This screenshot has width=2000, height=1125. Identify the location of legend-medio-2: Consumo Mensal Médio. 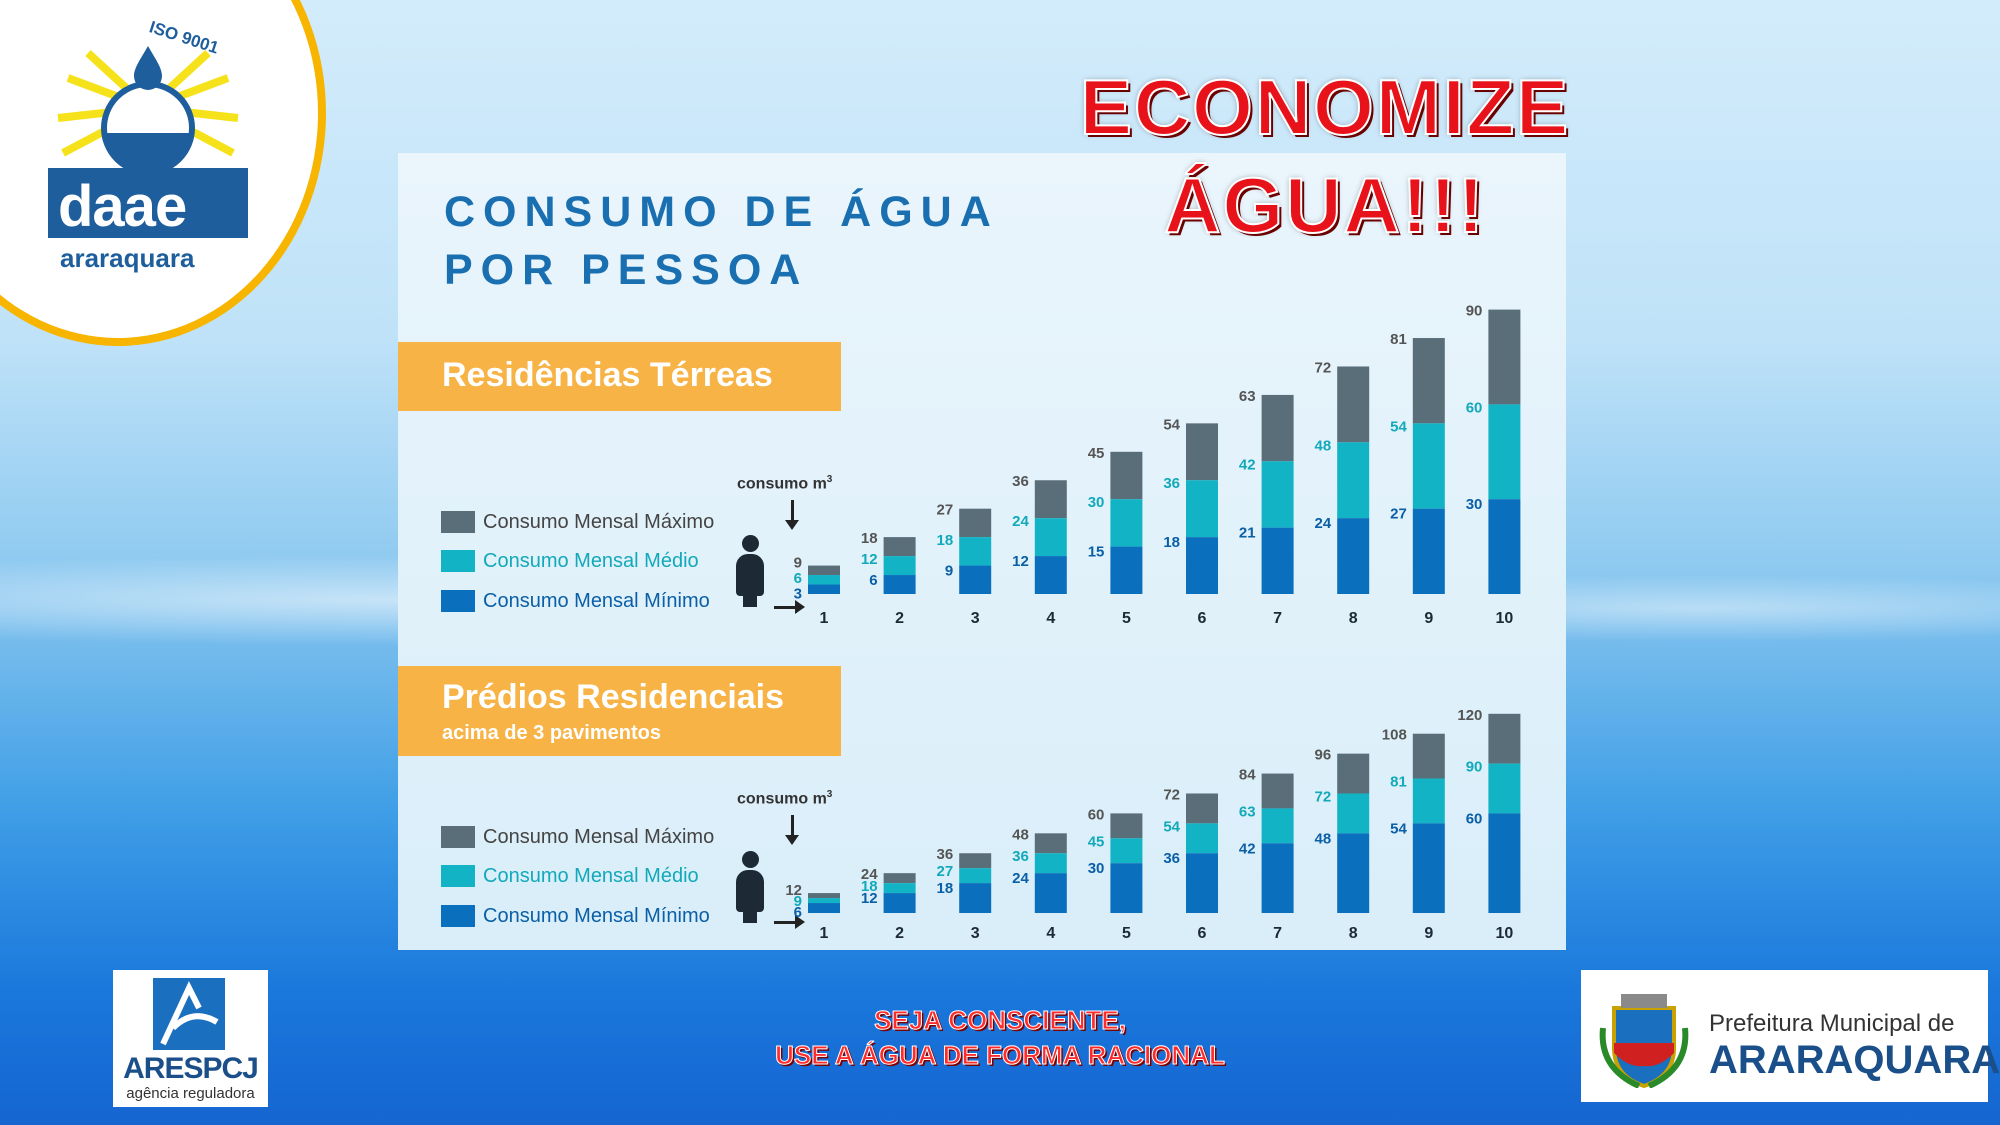
(570, 876).